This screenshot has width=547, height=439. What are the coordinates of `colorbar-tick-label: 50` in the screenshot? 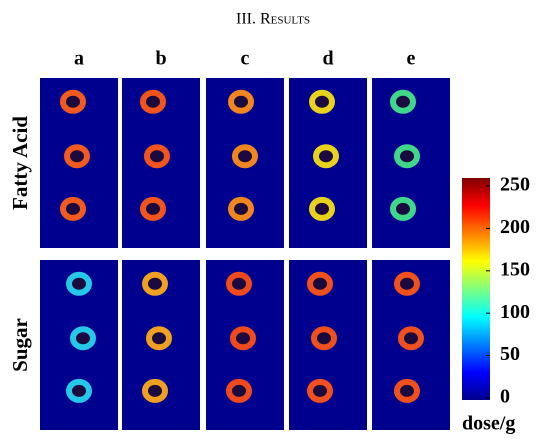 It's located at (510, 354).